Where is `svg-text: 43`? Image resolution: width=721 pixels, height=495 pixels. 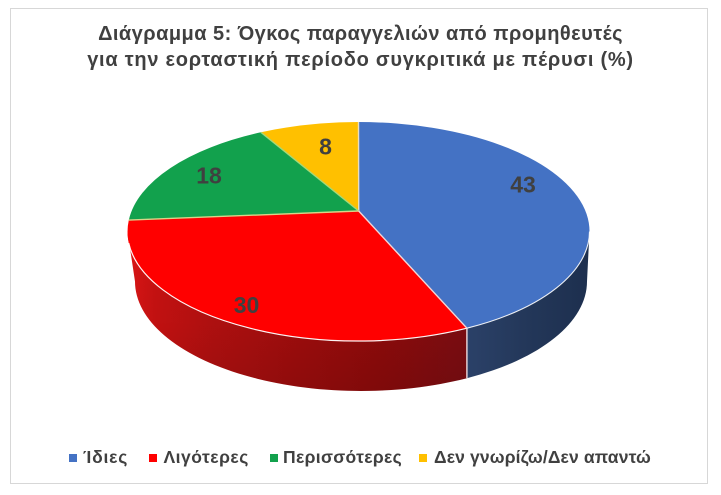 svg-text: 43 is located at coordinates (523, 184).